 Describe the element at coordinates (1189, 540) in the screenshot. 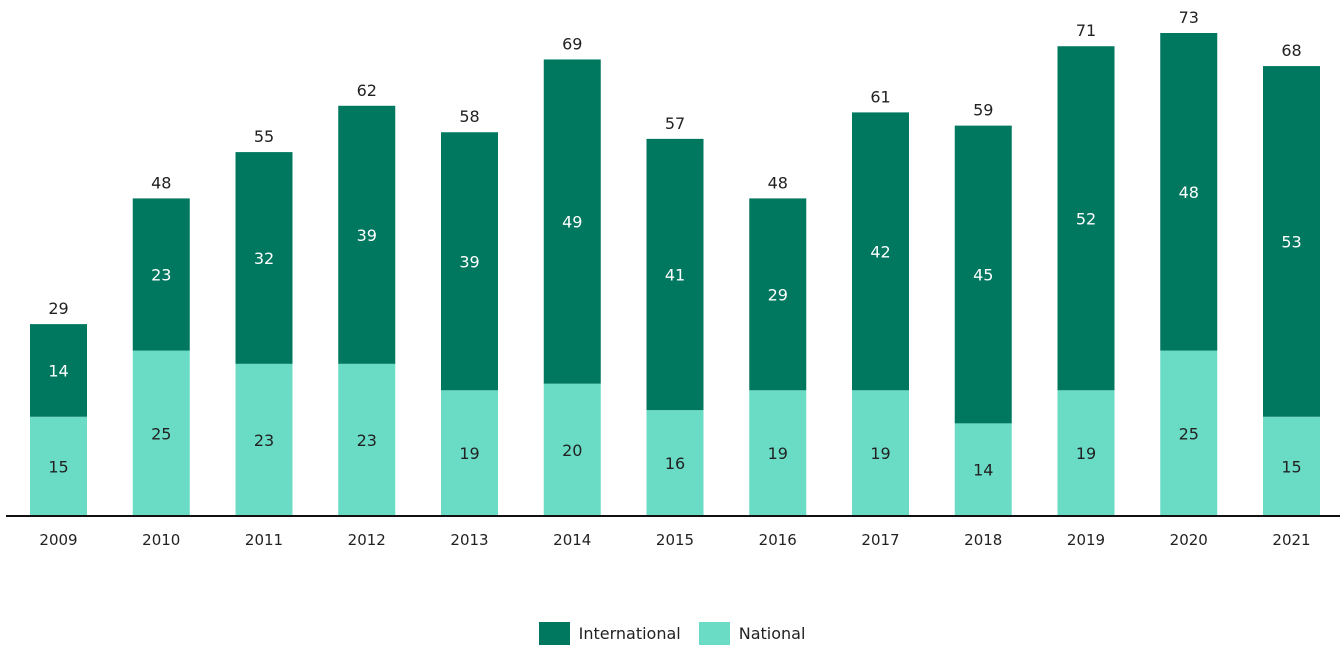

I see `x-tick-label-2020: 2020` at that location.